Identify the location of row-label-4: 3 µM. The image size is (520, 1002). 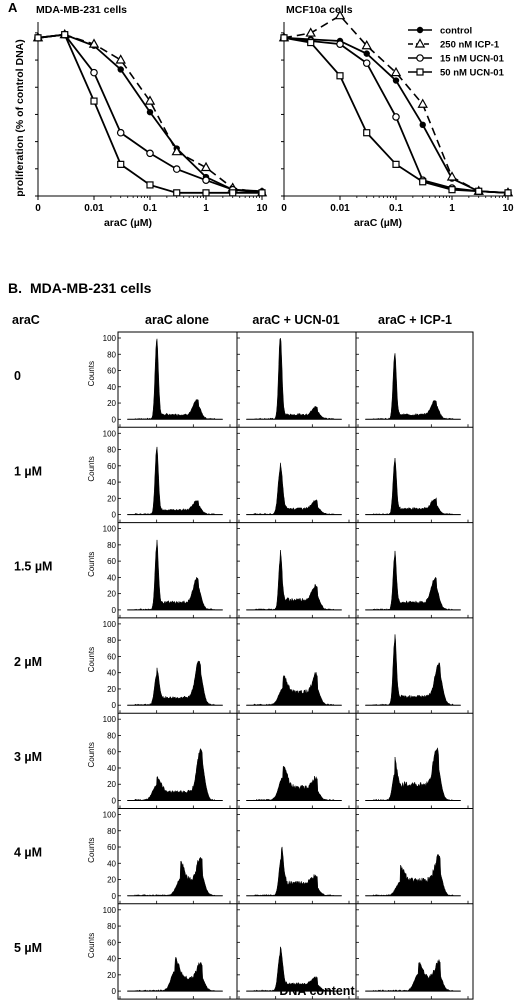
(28, 757).